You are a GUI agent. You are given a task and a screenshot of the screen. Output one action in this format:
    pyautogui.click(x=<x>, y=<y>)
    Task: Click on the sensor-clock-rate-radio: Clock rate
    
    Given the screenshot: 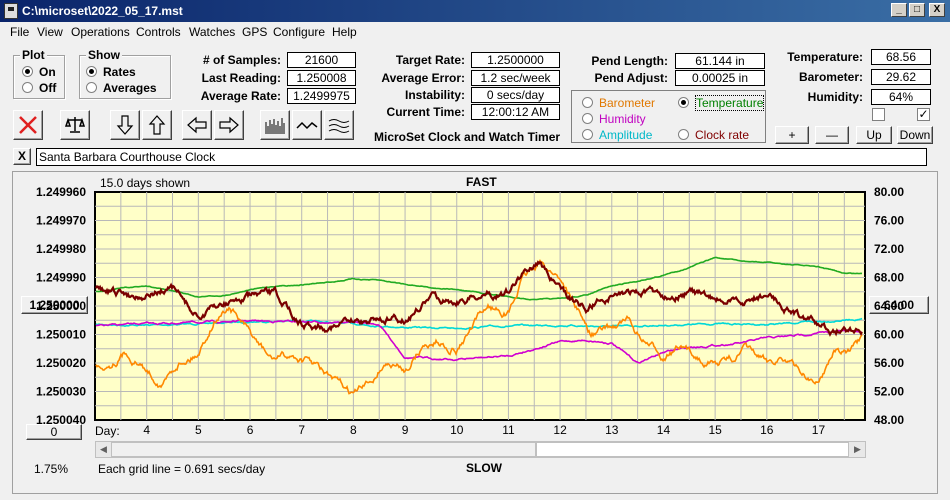 What is the action you would take?
    pyautogui.click(x=713, y=135)
    